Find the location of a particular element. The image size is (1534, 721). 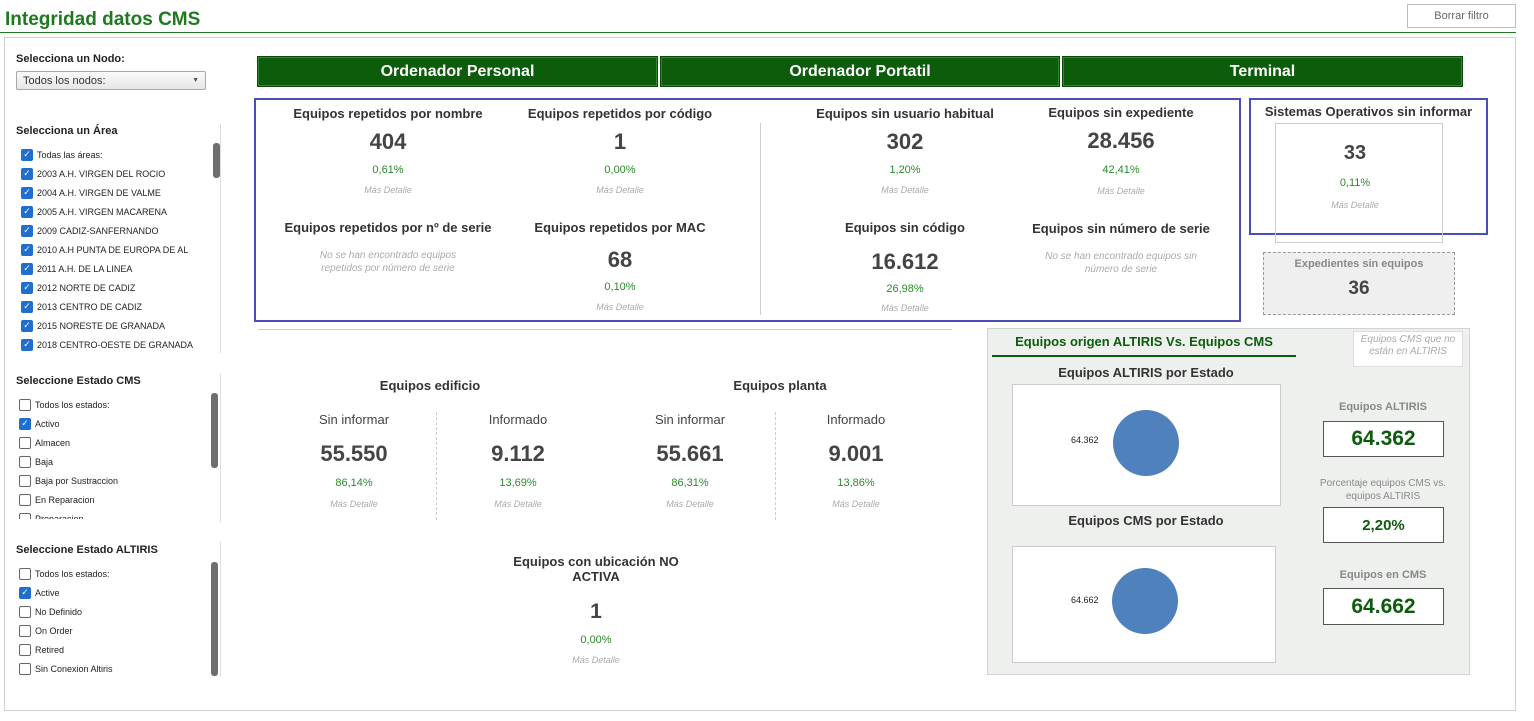

os-panel is located at coordinates (1368, 166).